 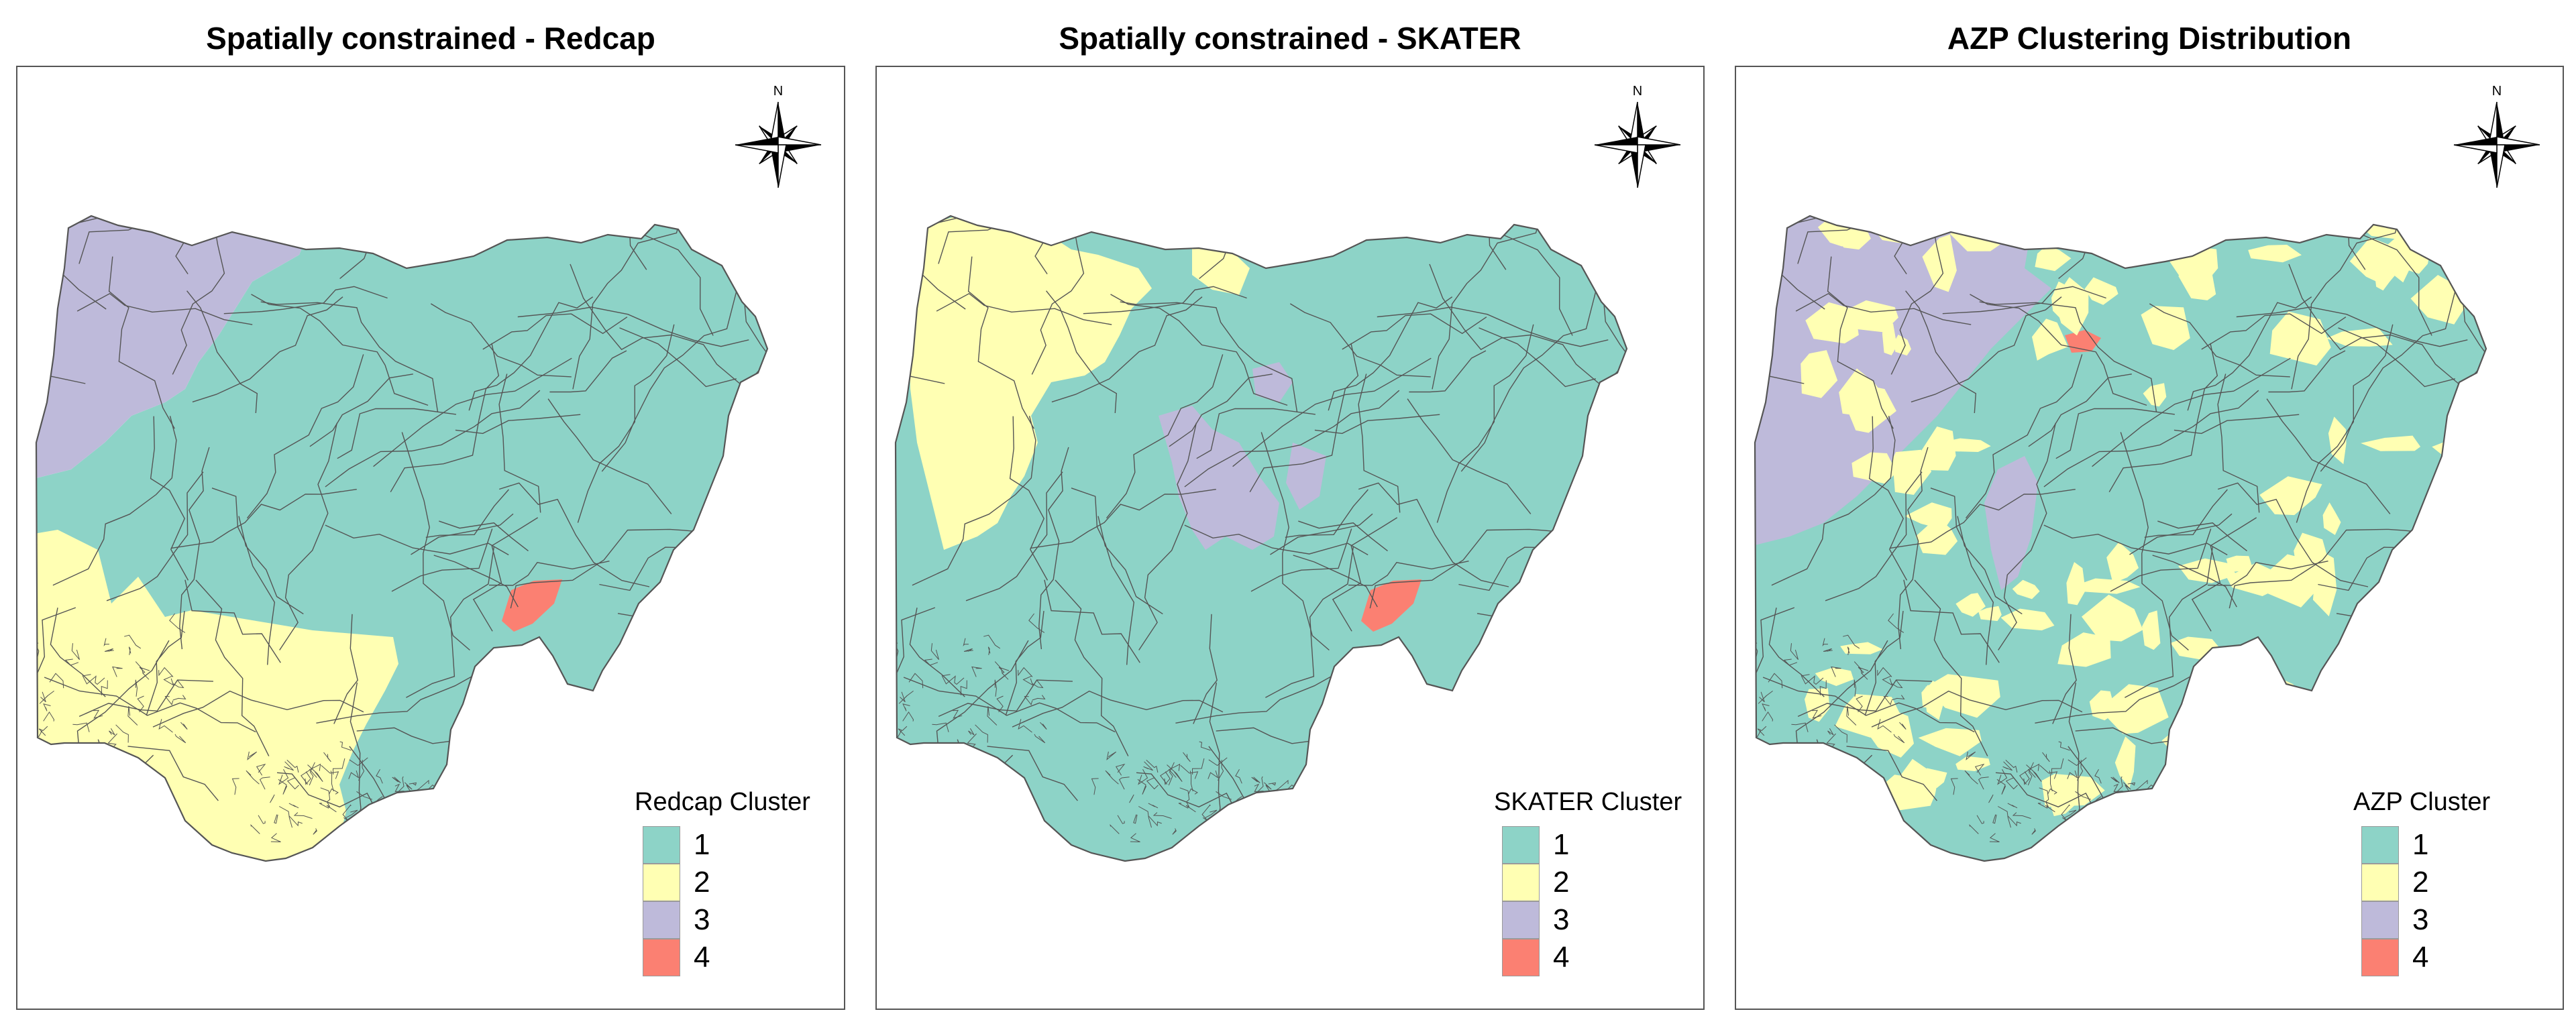 I want to click on north-arrow-icon: N, so click(x=2496, y=136).